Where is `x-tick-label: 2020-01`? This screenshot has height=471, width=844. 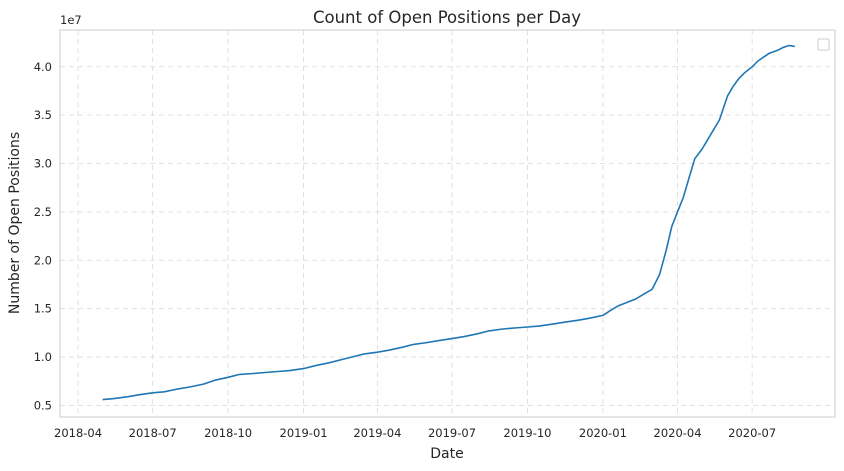
x-tick-label: 2020-01 is located at coordinates (603, 433).